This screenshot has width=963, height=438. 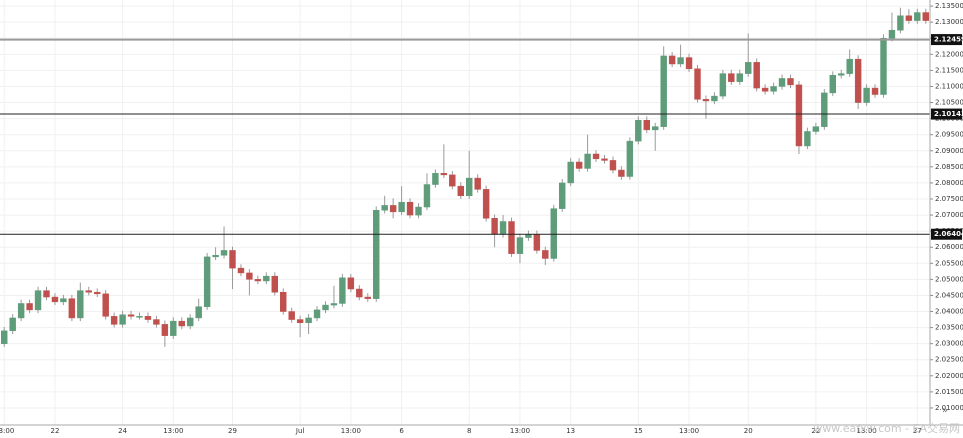 I want to click on y-tick-label: 2.11000, so click(x=949, y=86).